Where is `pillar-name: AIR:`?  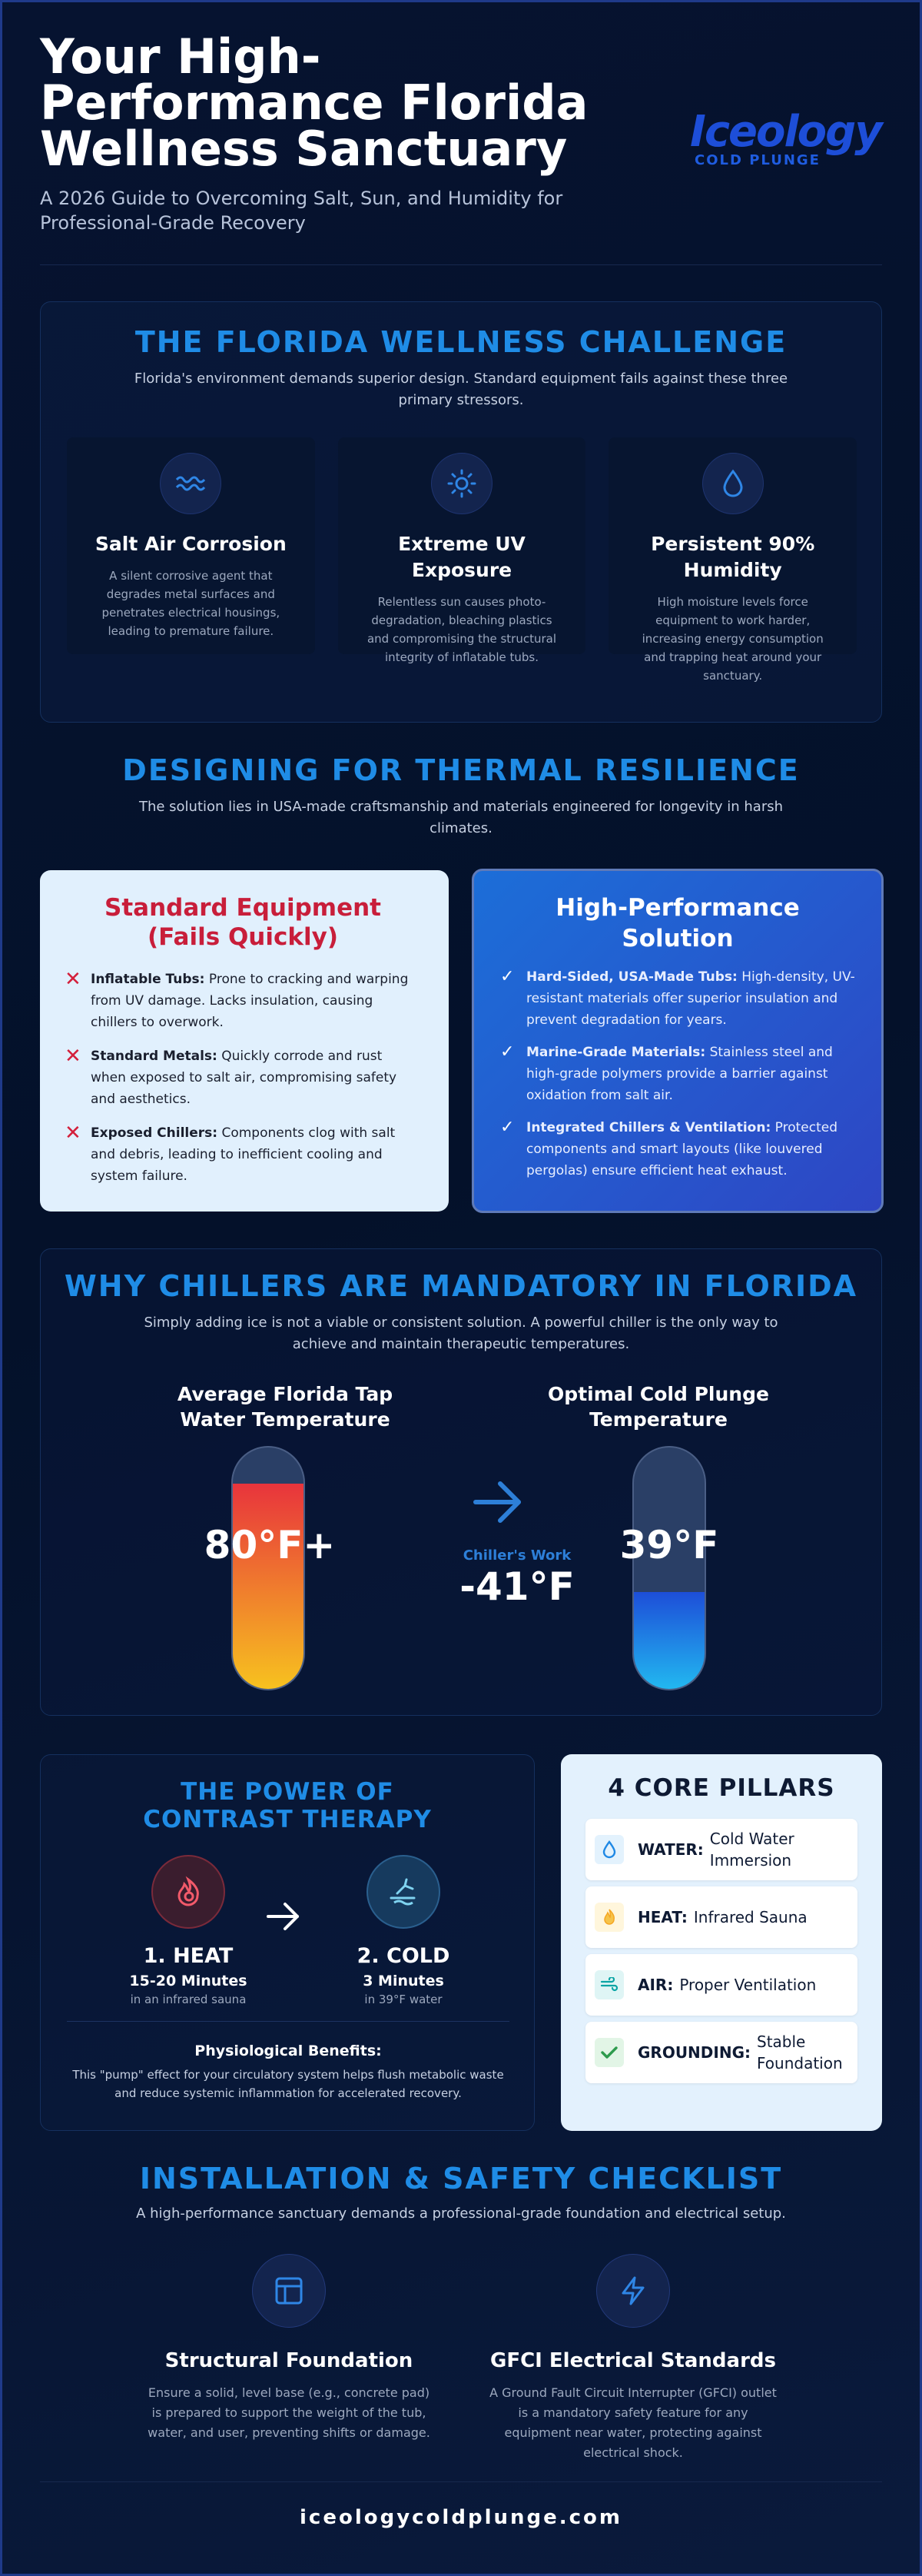 pillar-name: AIR: is located at coordinates (656, 1985).